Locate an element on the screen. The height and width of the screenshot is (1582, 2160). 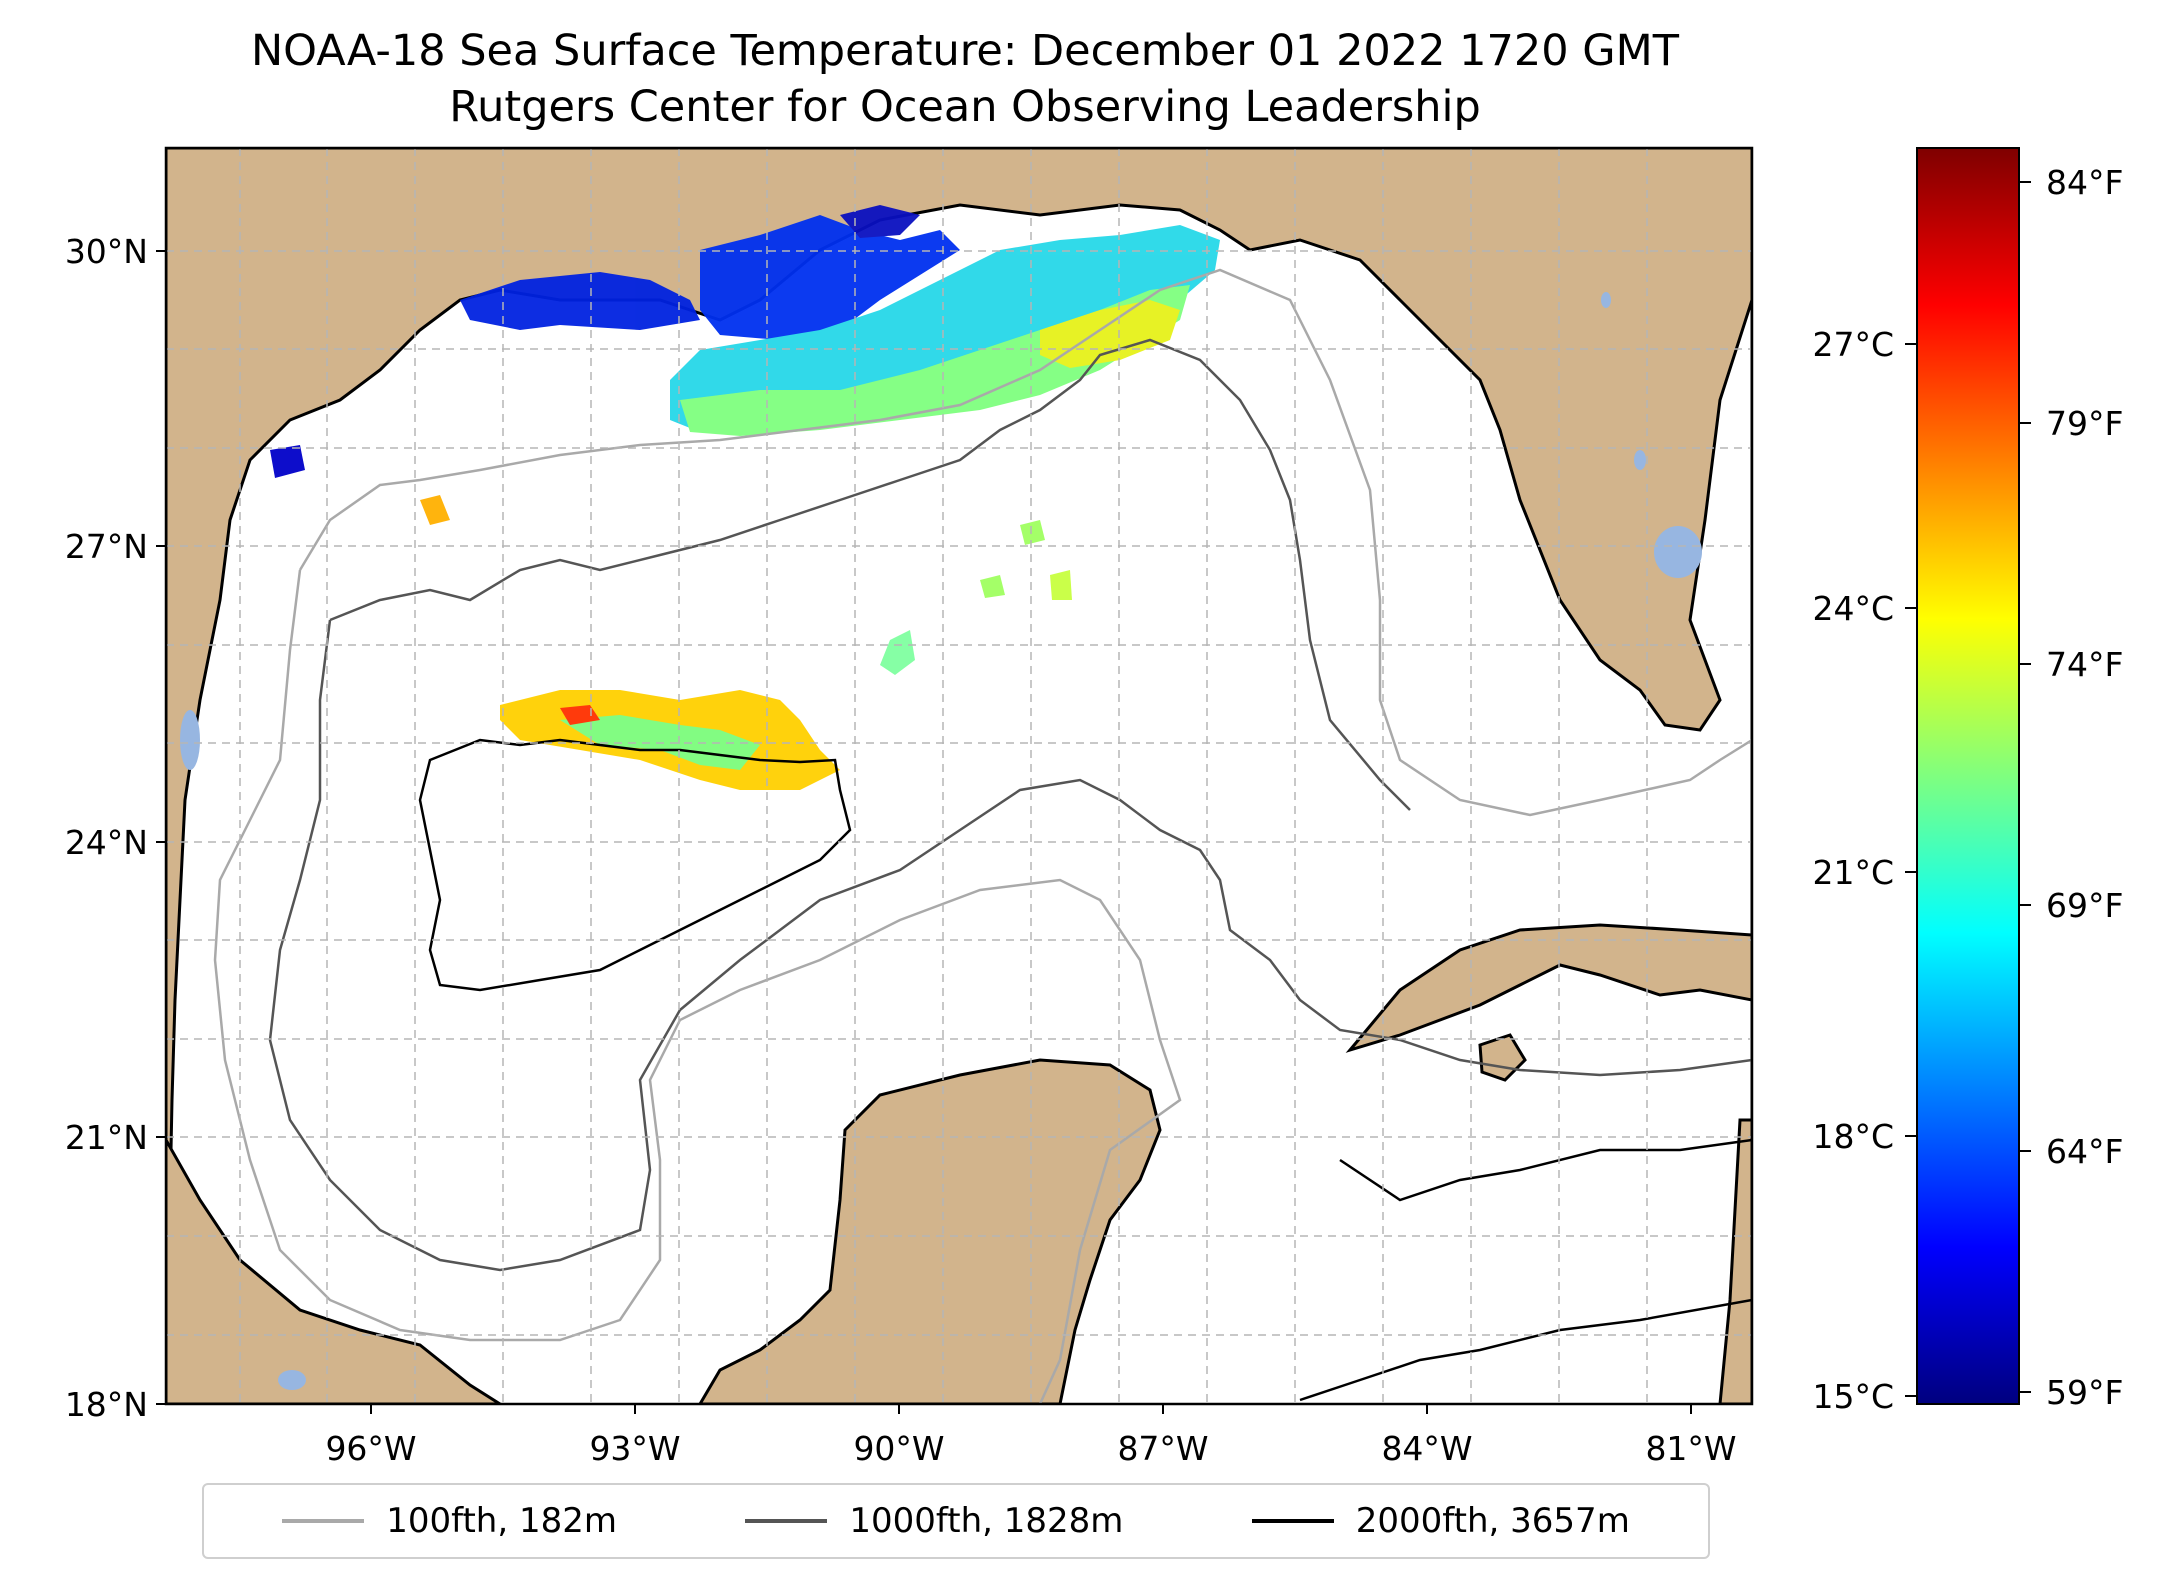
lon-ticks is located at coordinates (1031, 1409).